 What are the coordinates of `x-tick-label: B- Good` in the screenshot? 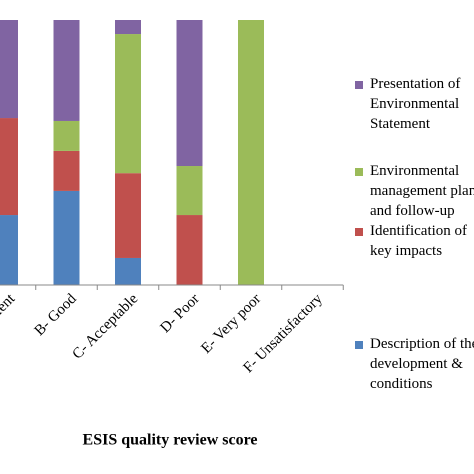 It's located at (56, 315).